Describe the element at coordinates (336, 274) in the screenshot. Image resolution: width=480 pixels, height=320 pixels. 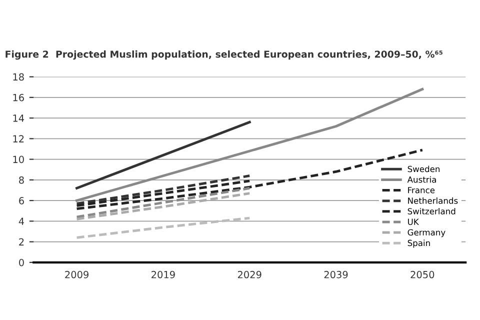
I see `x-tick-label: 2039` at that location.